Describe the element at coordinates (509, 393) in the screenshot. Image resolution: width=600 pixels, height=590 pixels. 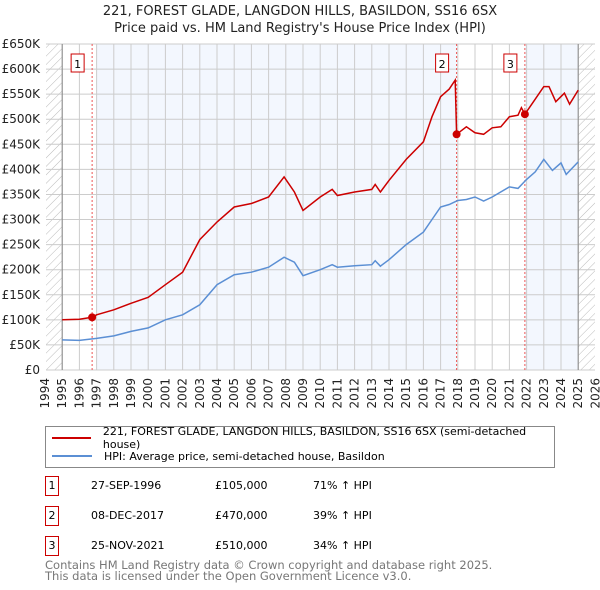
I see `x-tick-label: 2021` at that location.